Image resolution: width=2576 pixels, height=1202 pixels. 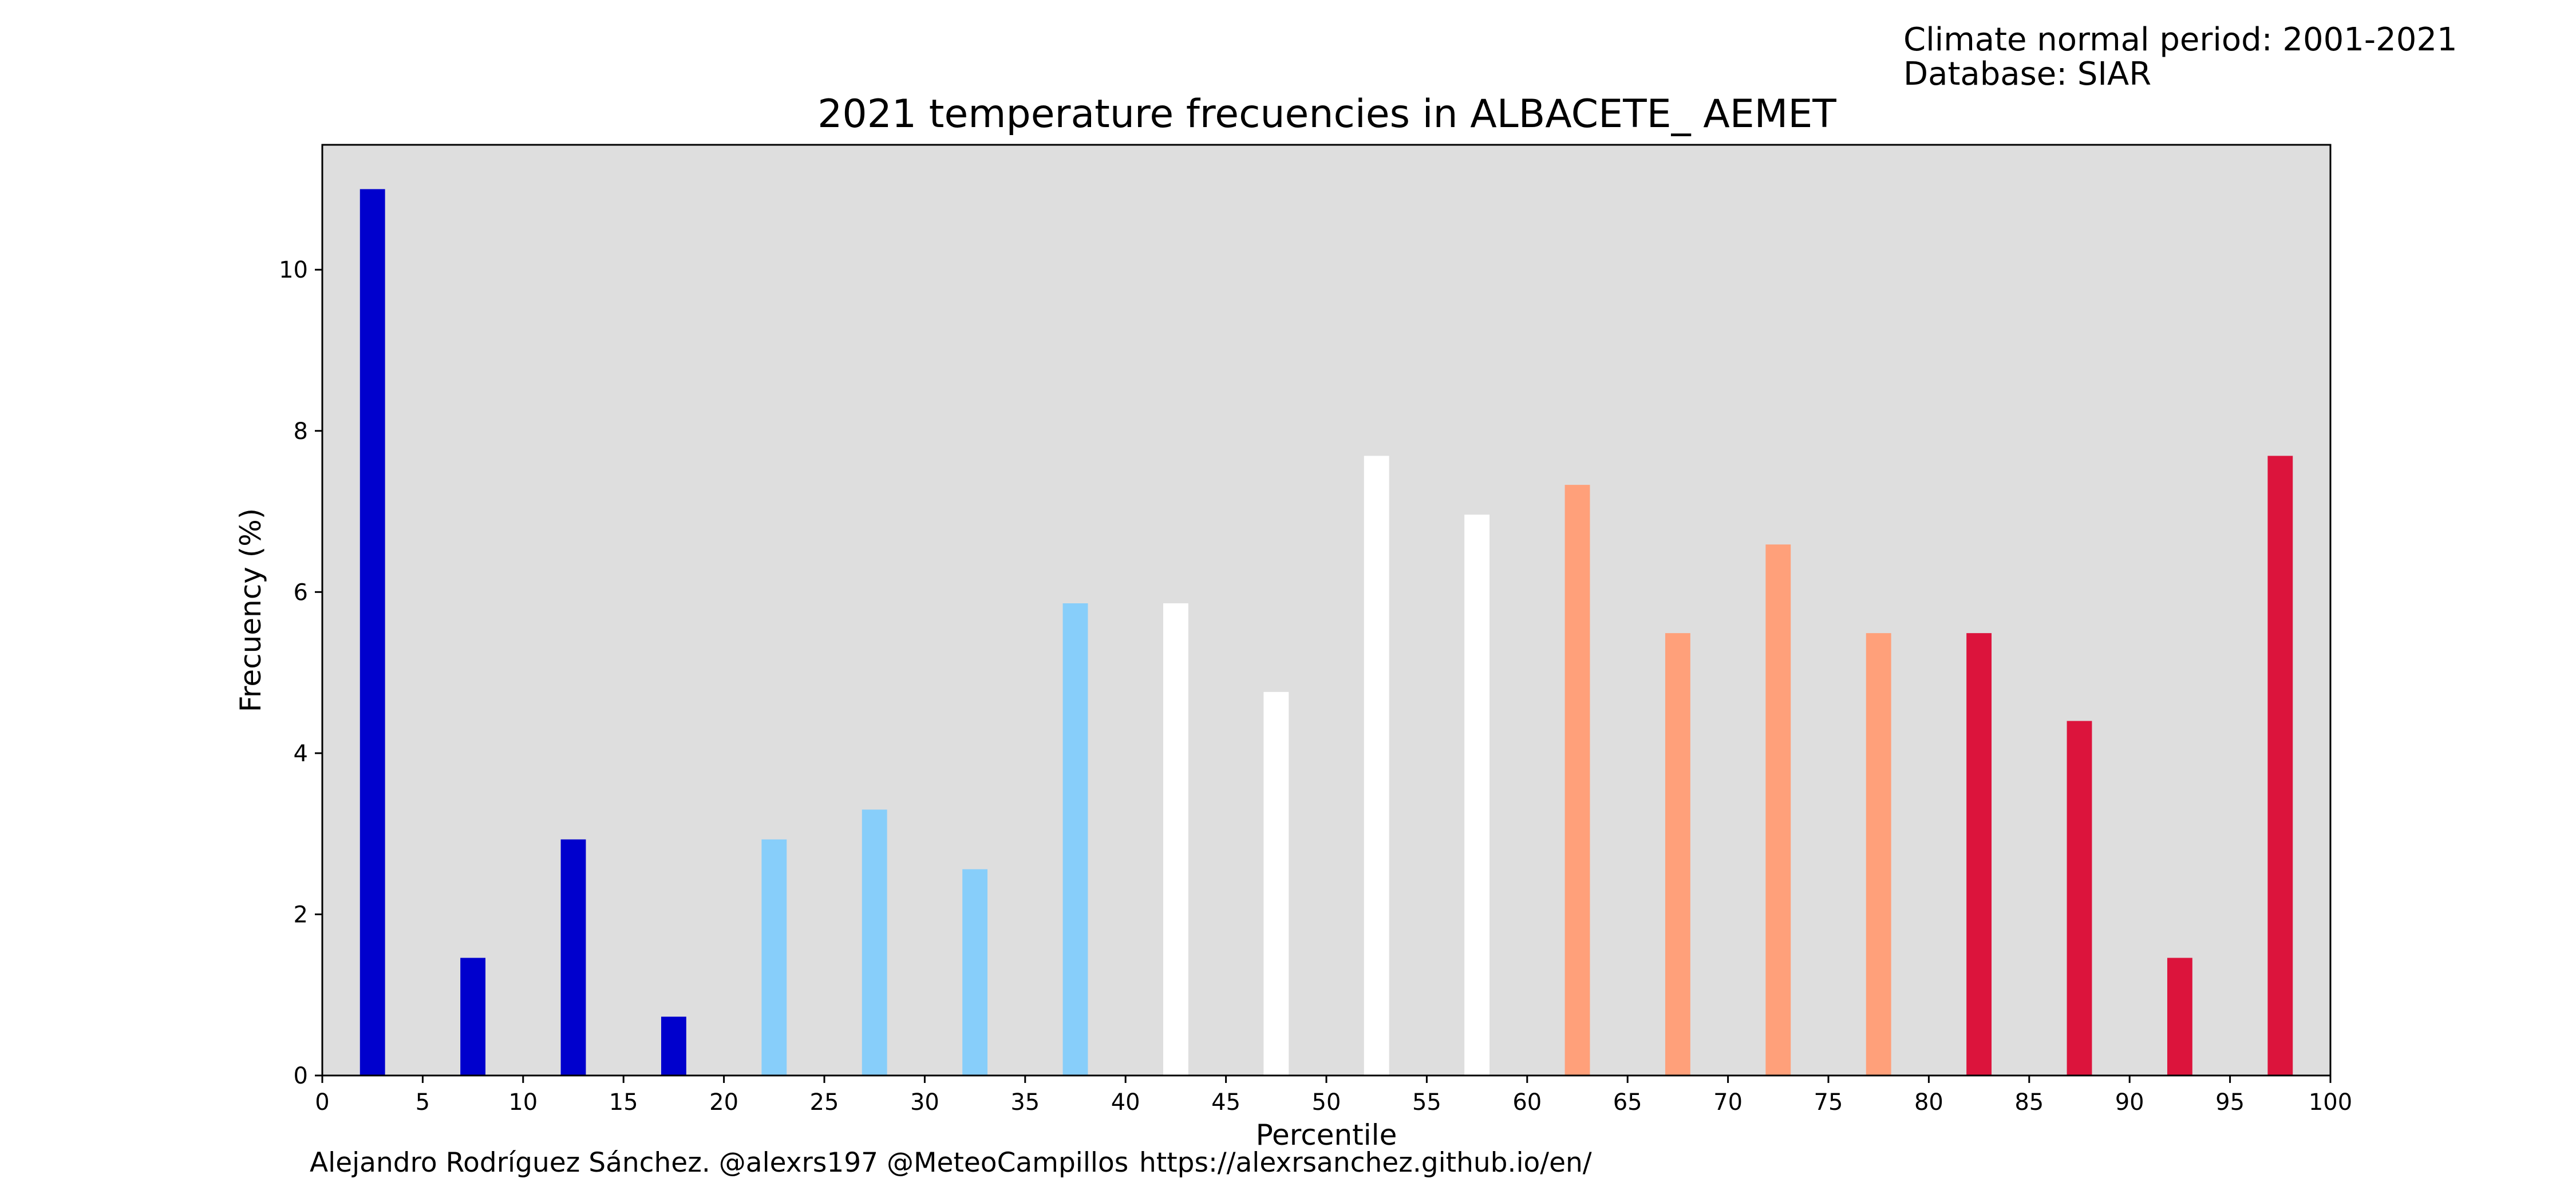 I want to click on x-tick-label: 5, so click(x=423, y=1103).